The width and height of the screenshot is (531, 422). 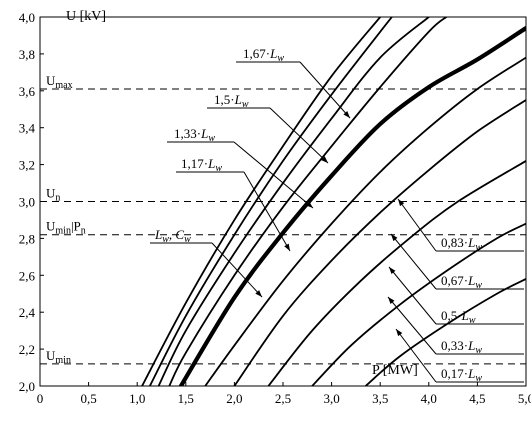 What do you see at coordinates (88, 398) in the screenshot?
I see `x-tick-label: 0,5` at bounding box center [88, 398].